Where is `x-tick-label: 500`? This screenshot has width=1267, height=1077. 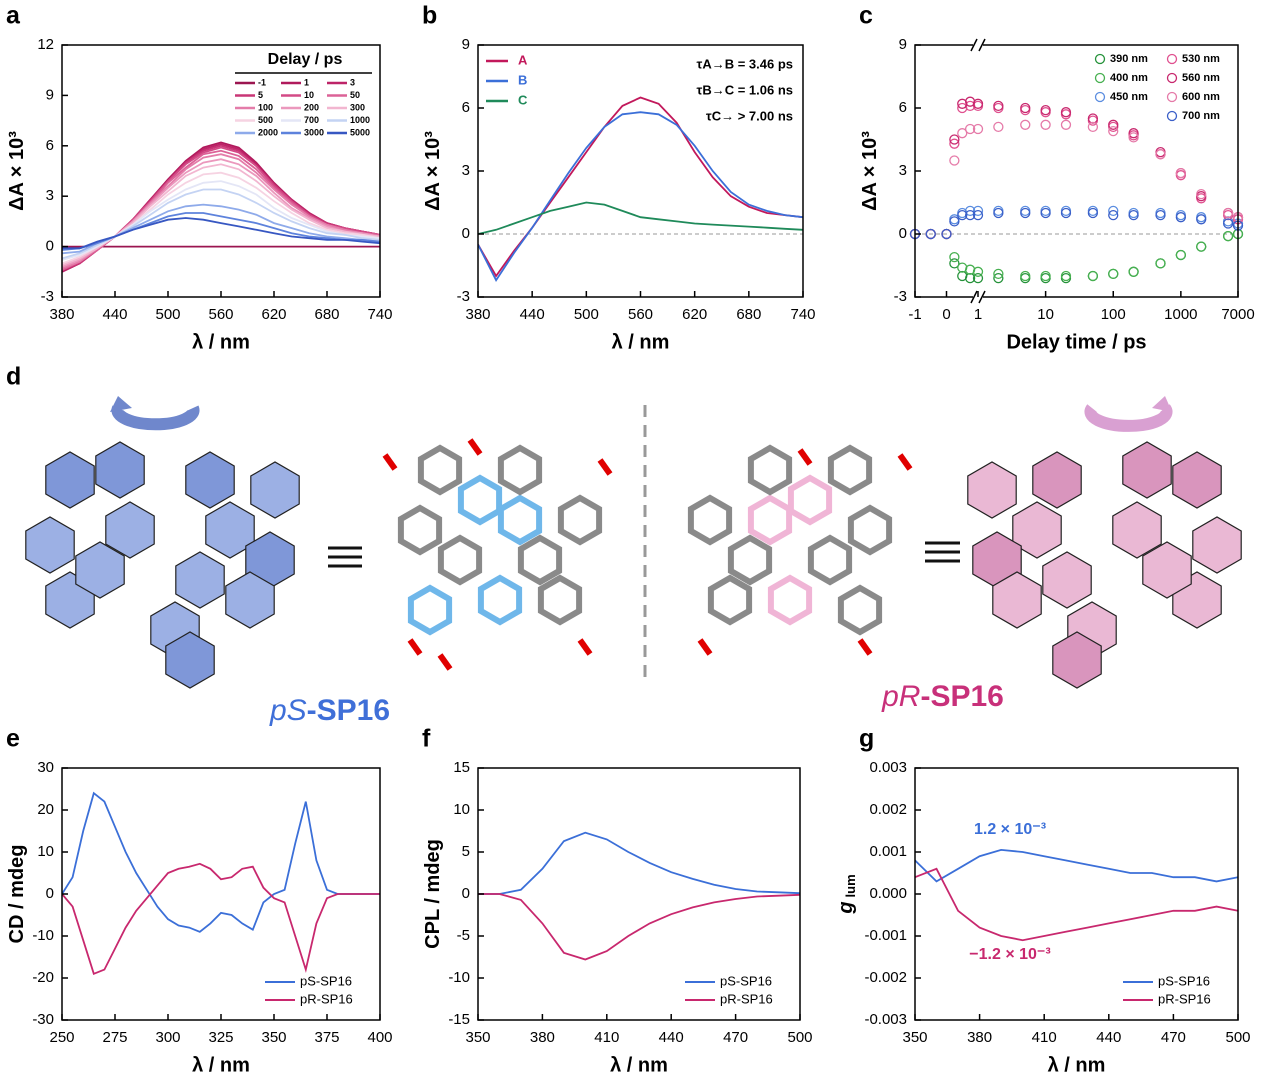
x-tick-label: 500 is located at coordinates (799, 1037).